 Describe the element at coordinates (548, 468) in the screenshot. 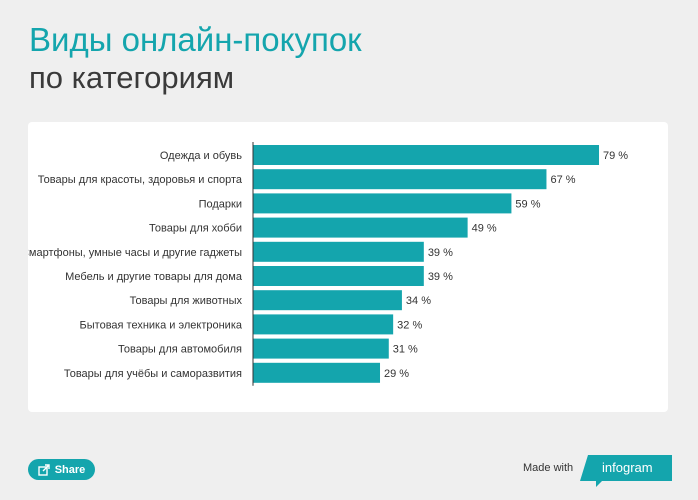

I see `made-with-text: Made with` at that location.